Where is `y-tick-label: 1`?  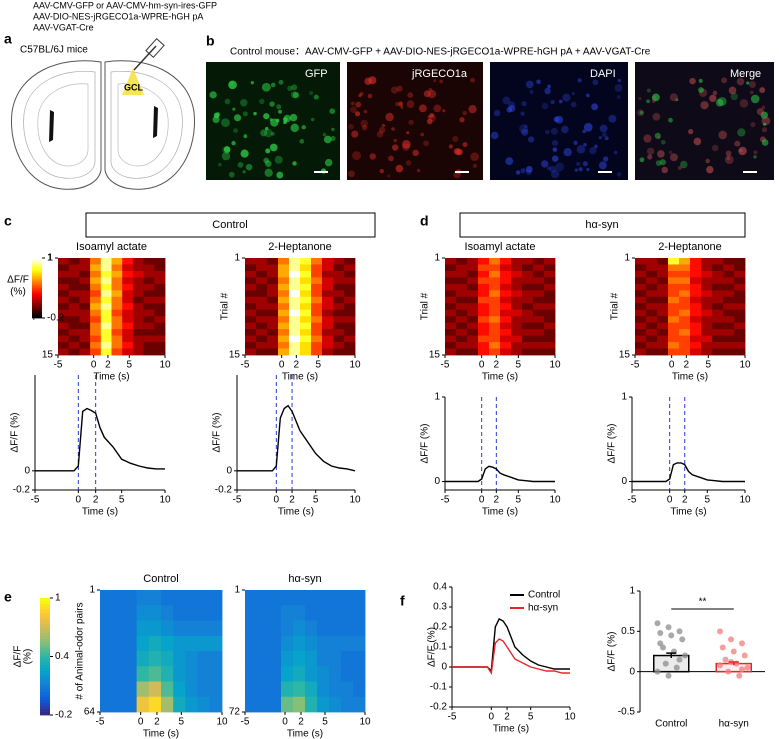 y-tick-label: 1 is located at coordinates (50, 258).